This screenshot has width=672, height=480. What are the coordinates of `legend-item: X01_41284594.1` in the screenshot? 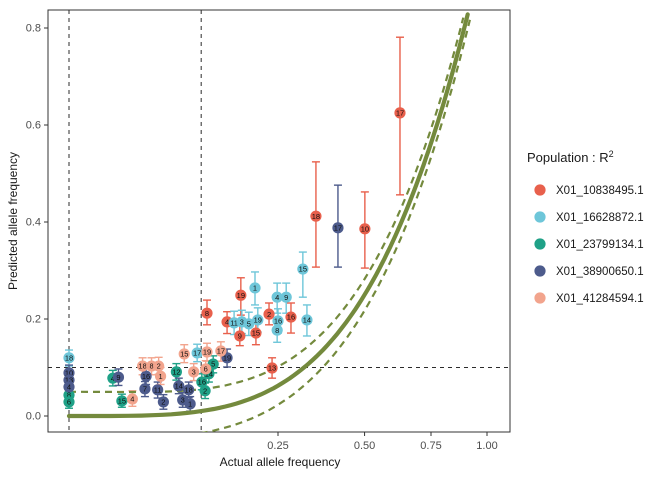 It's located at (589, 298).